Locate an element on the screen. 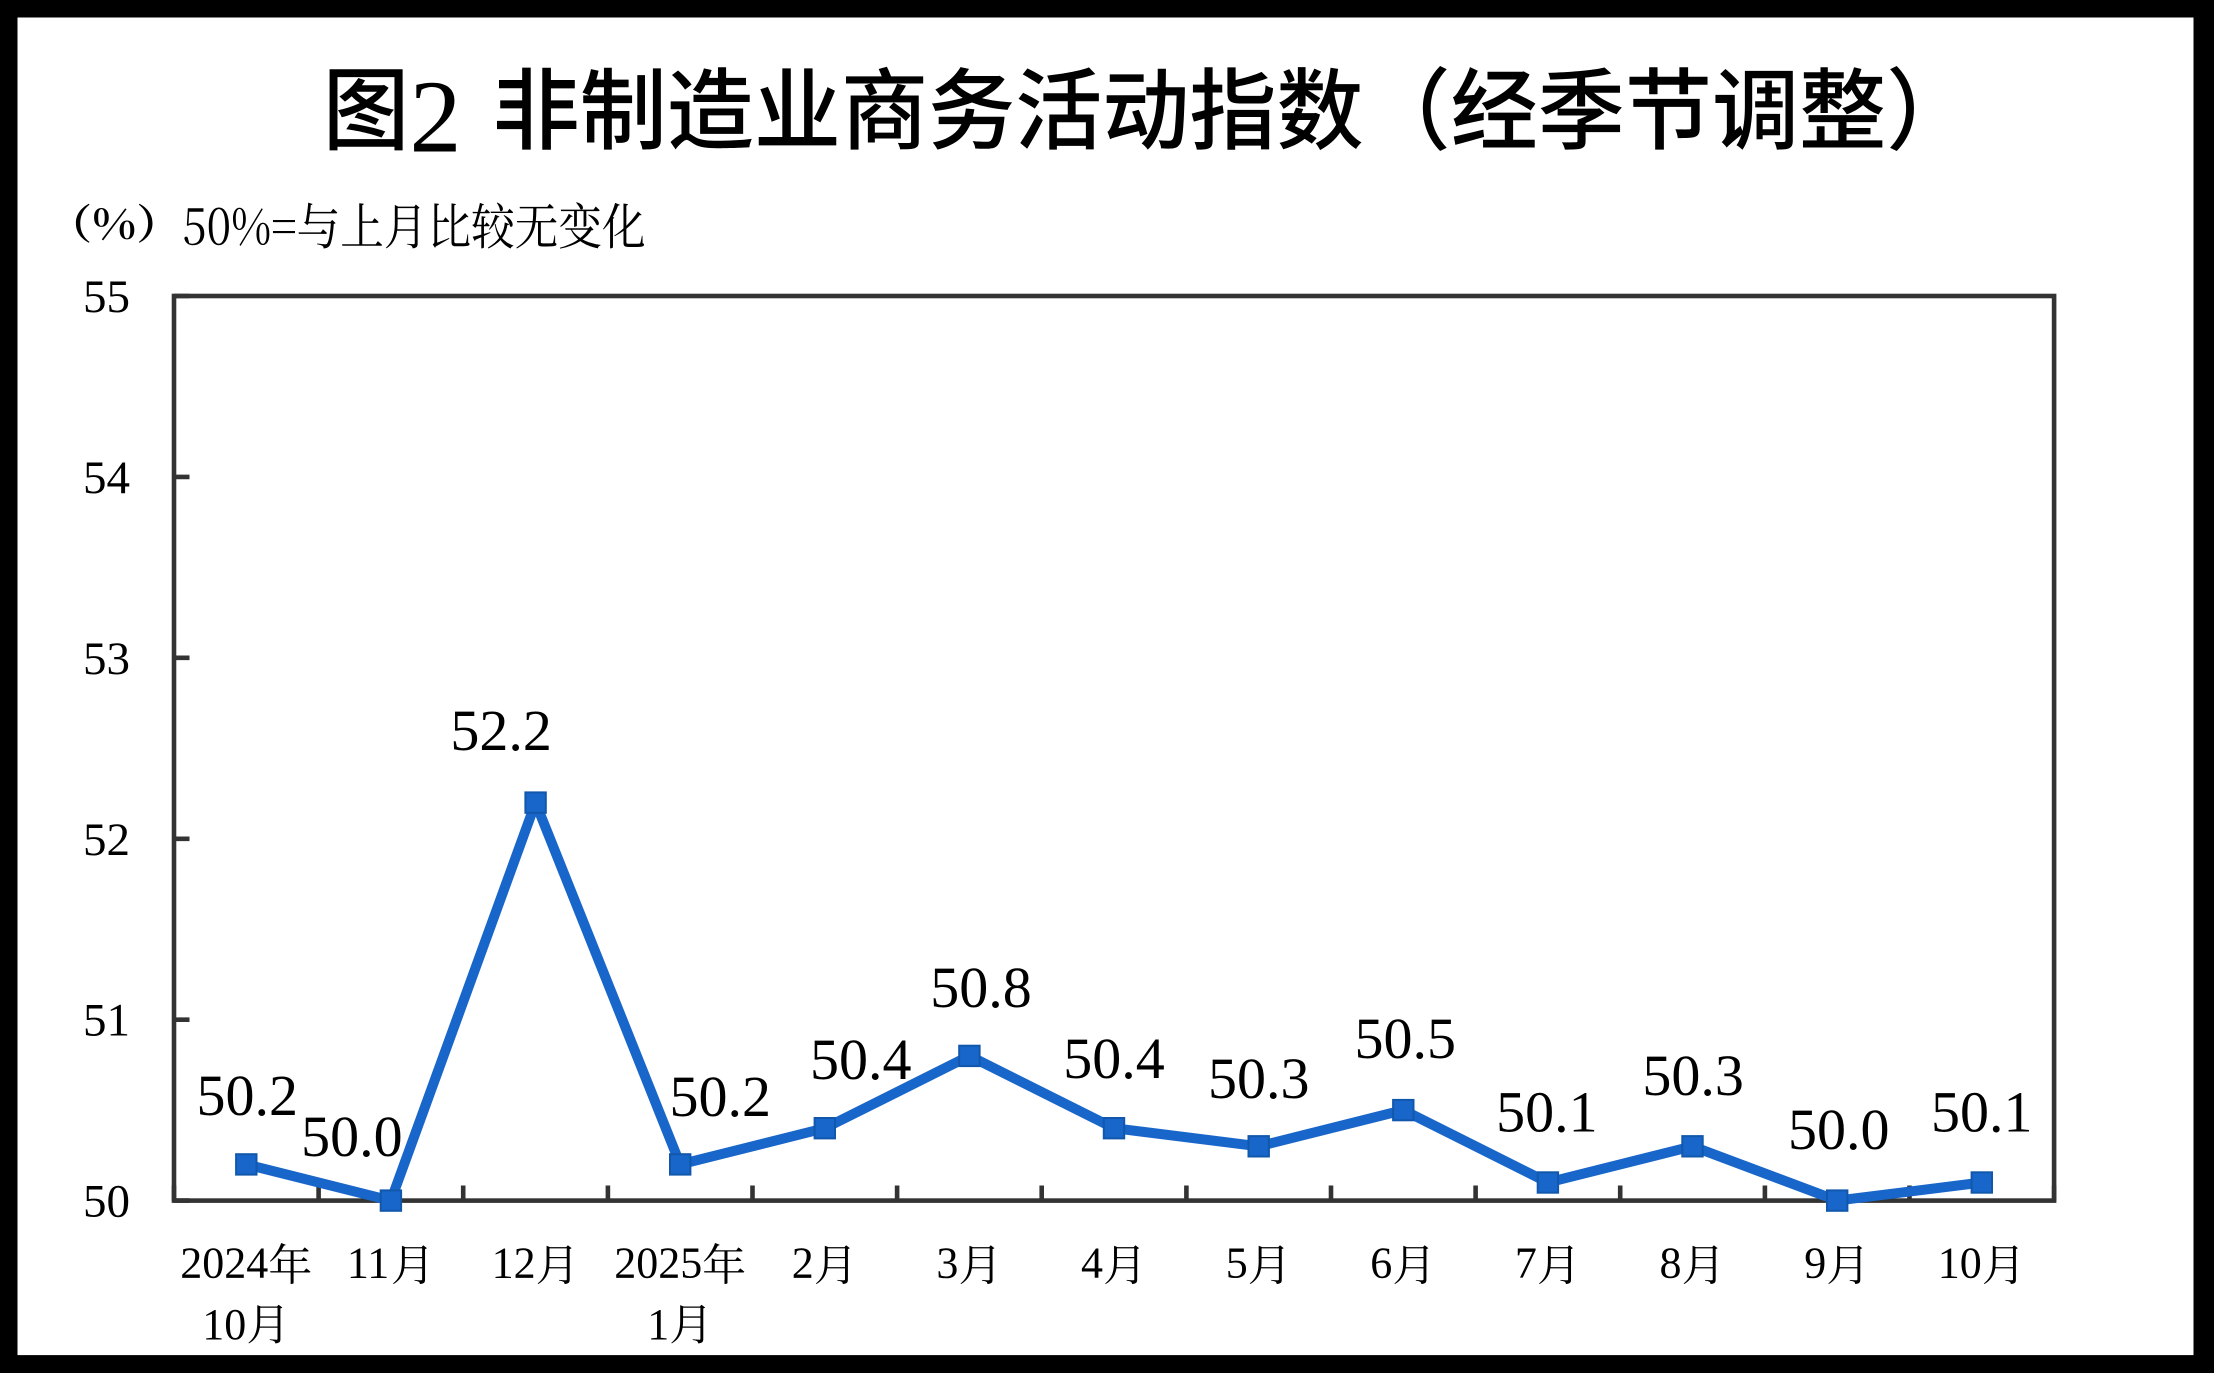 The height and width of the screenshot is (1373, 2214). svg-text: 2024 is located at coordinates (224, 1263).